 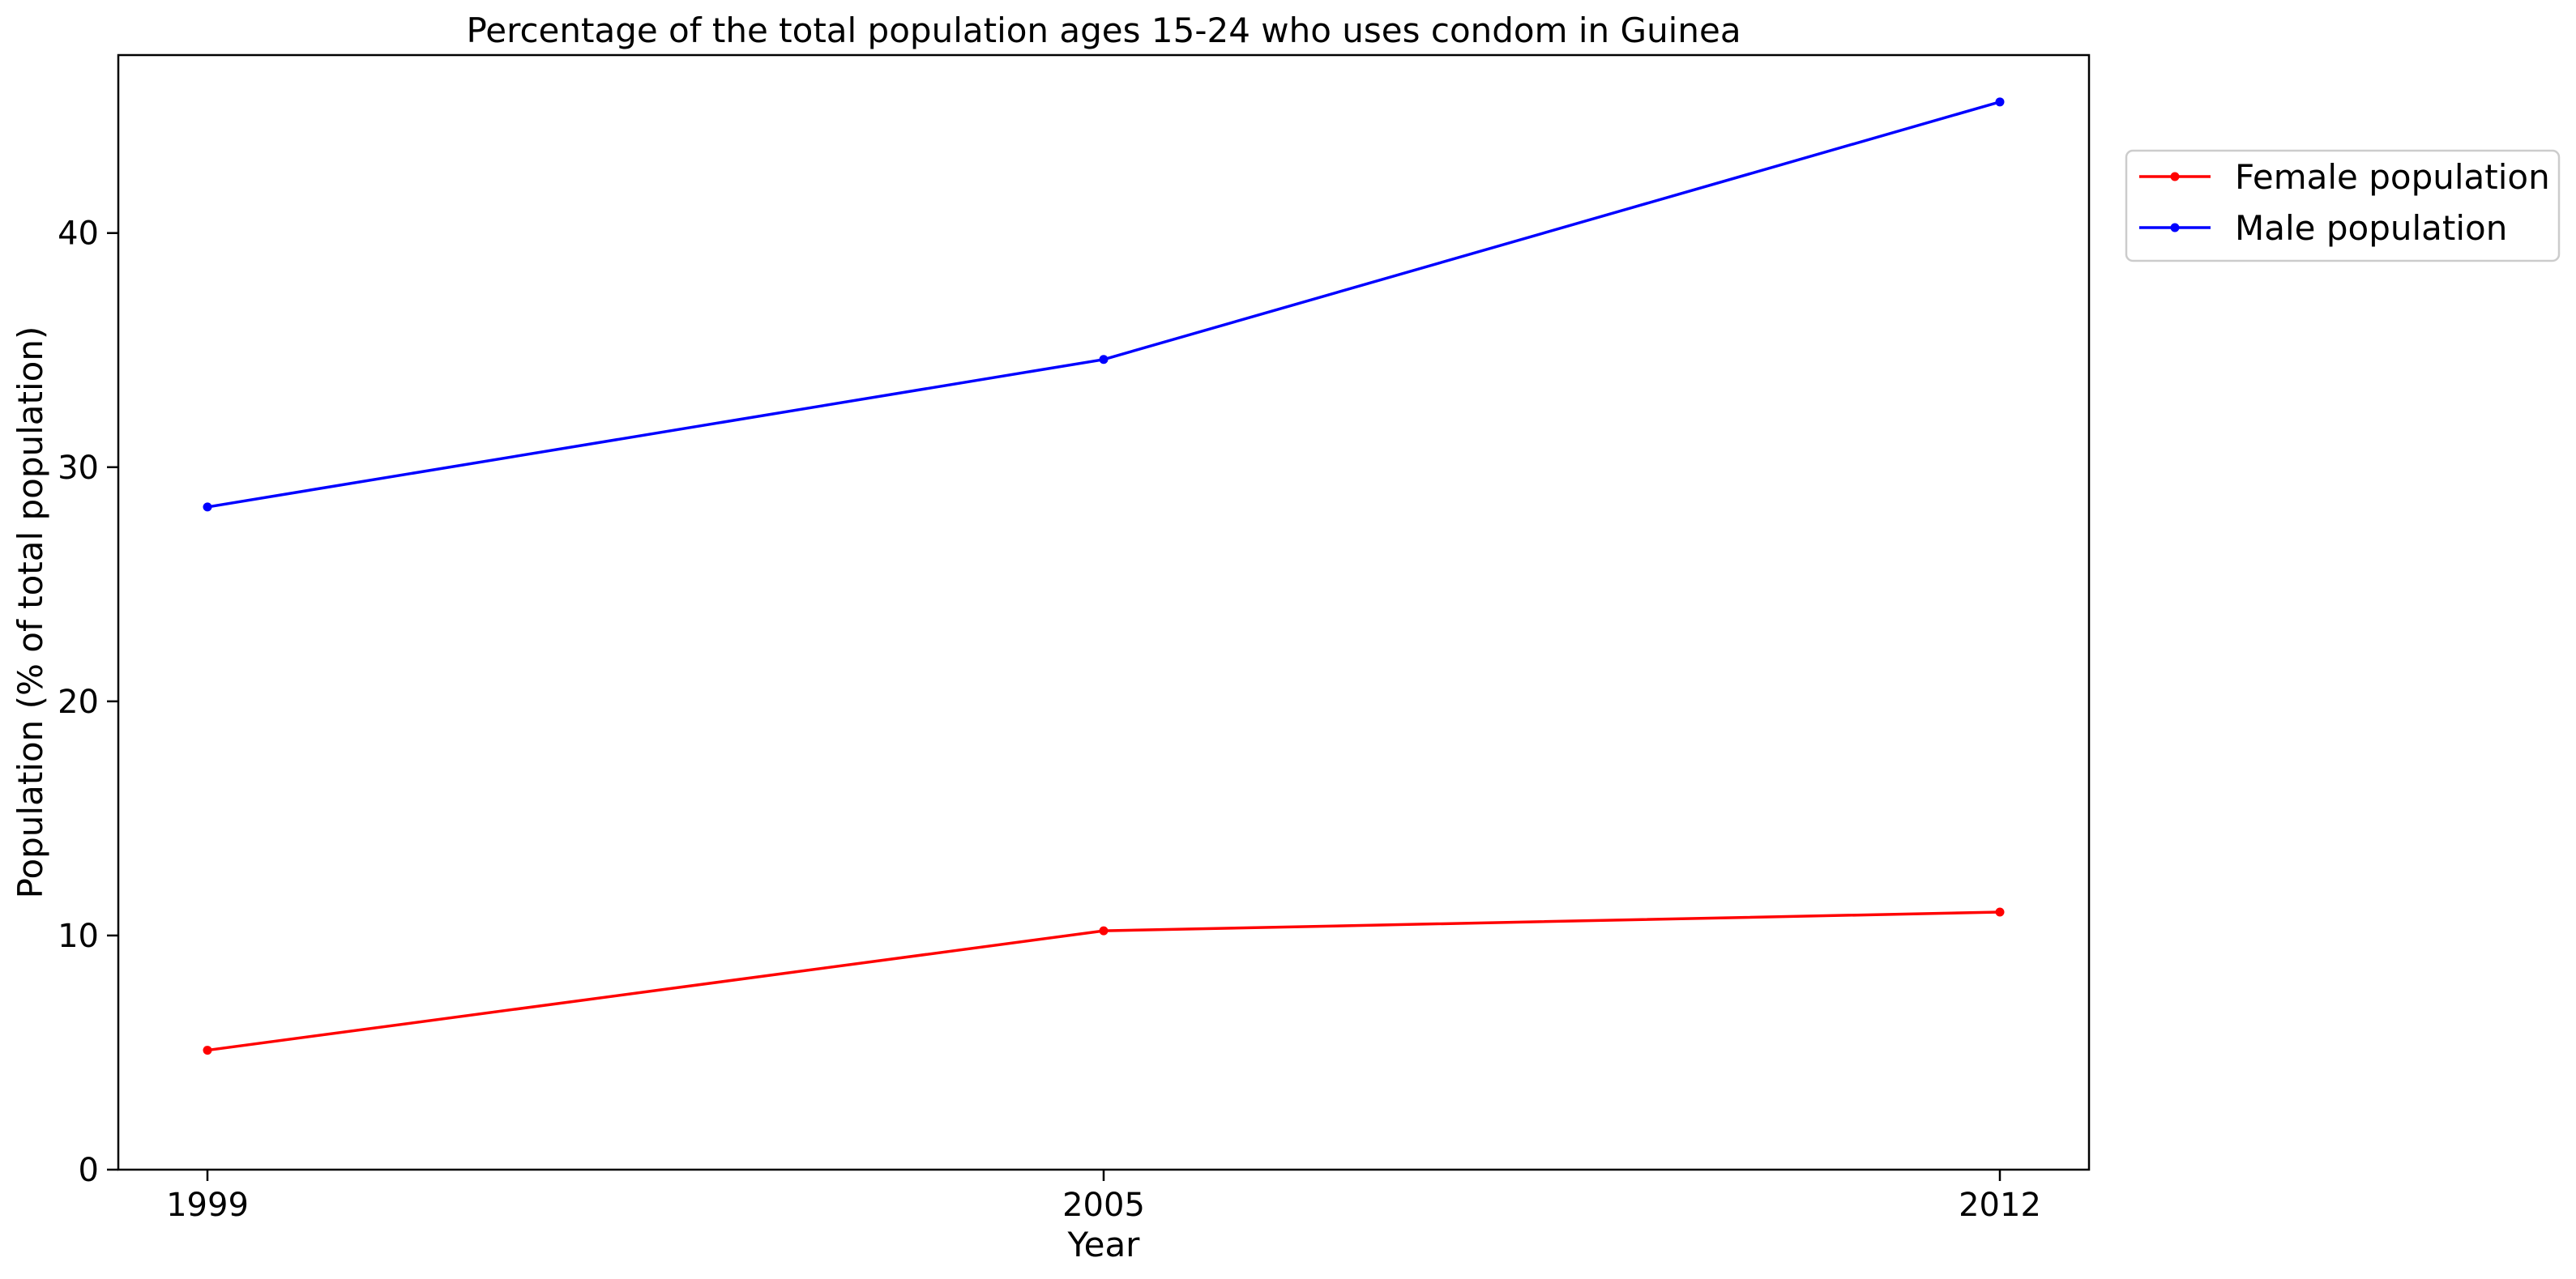 I want to click on y-tick-label: 40, so click(x=78, y=234).